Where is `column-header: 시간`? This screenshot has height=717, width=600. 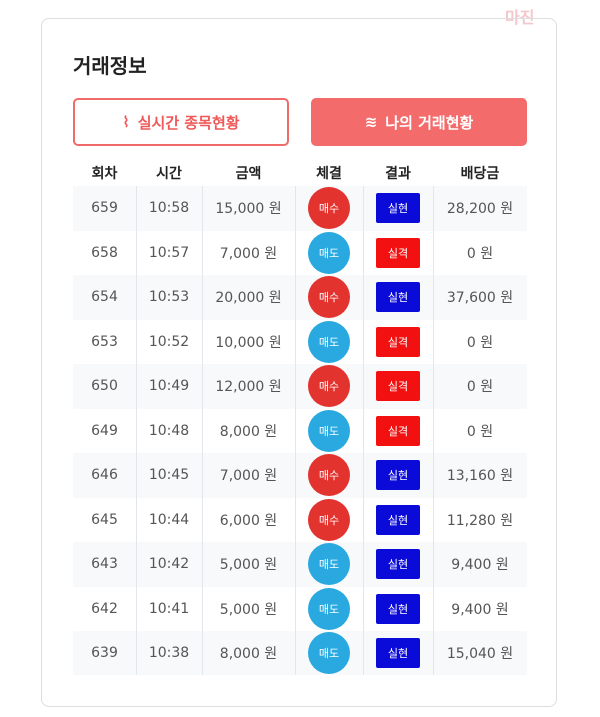
column-header: 시간 is located at coordinates (169, 174).